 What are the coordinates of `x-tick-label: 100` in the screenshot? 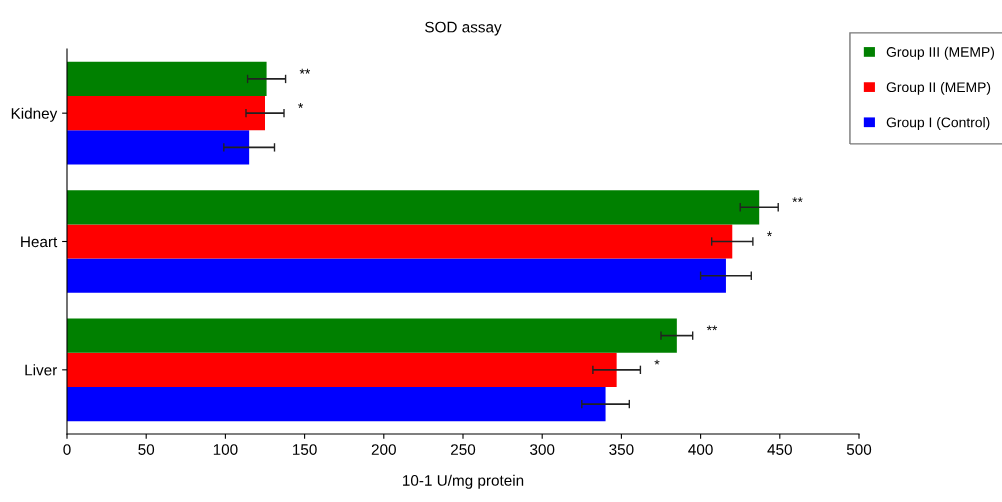 It's located at (225, 449).